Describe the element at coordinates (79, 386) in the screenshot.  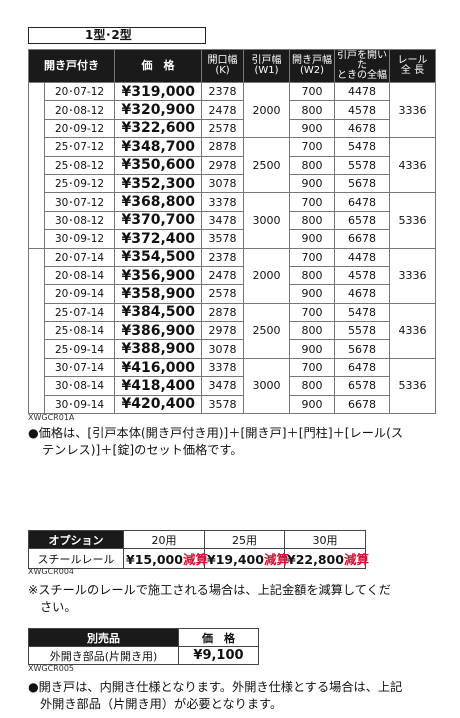
I see `model-cell: 30･08-14` at that location.